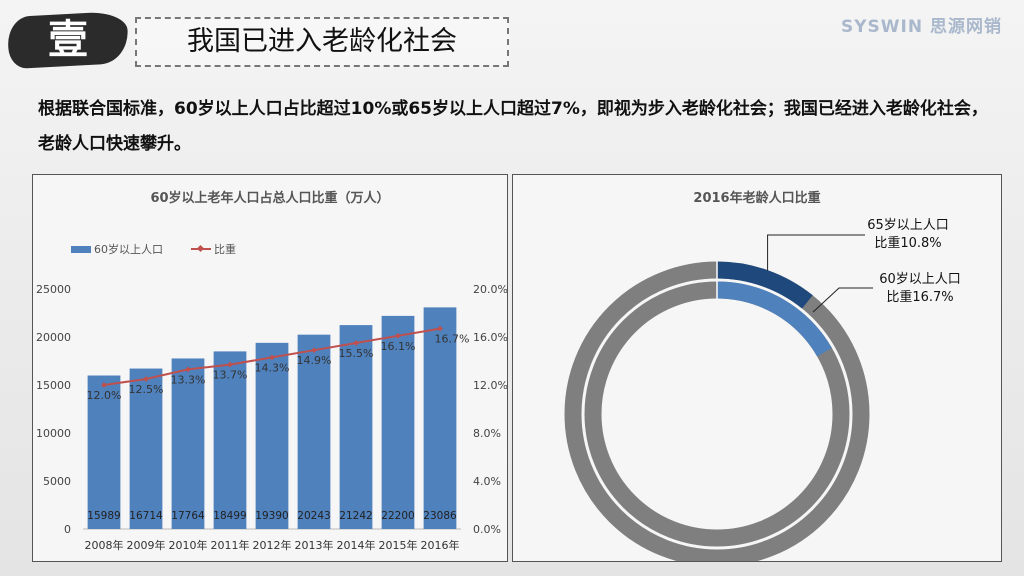 The image size is (1024, 576). What do you see at coordinates (271, 516) in the screenshot?
I see `bar-value-label: 19390` at bounding box center [271, 516].